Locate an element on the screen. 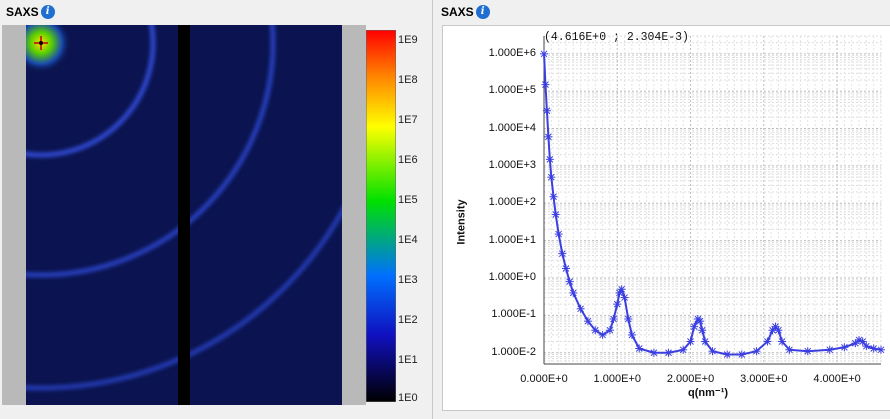 This screenshot has height=419, width=890. colorbar-tick: 1E7 is located at coordinates (408, 120).